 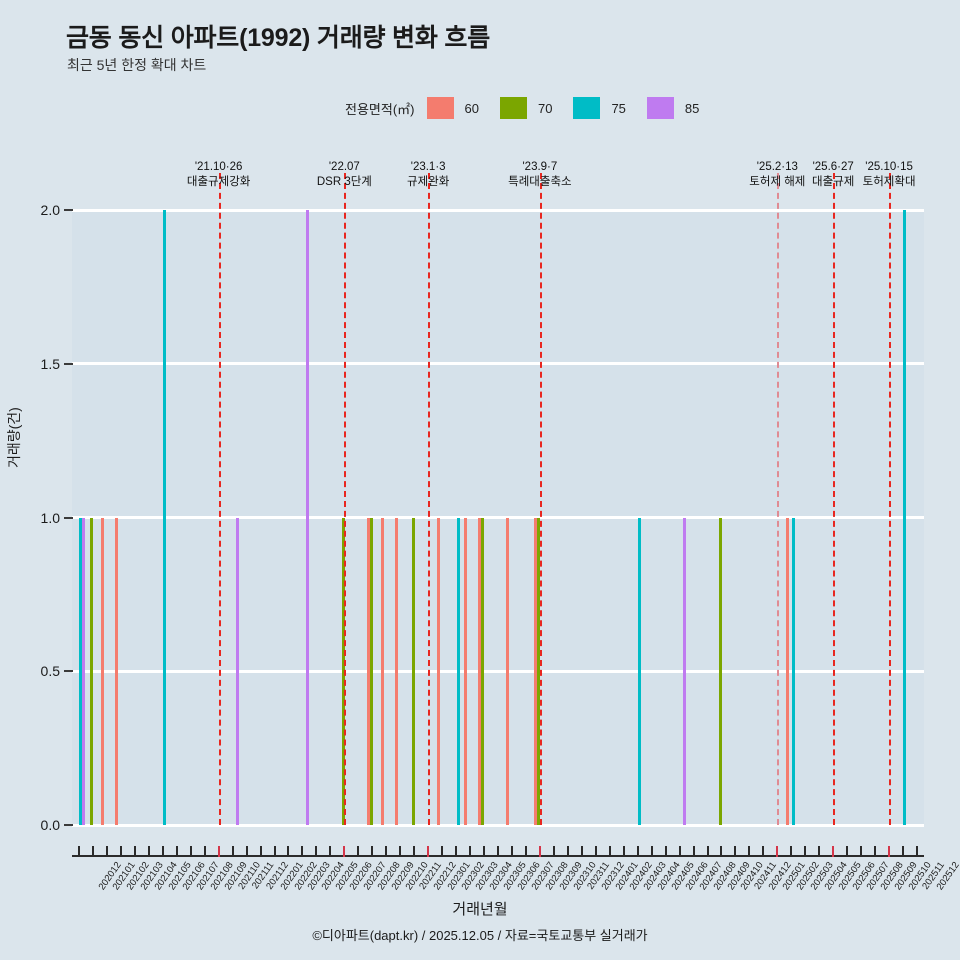 What do you see at coordinates (50, 825) in the screenshot?
I see `y-tick-label: 0.0` at bounding box center [50, 825].